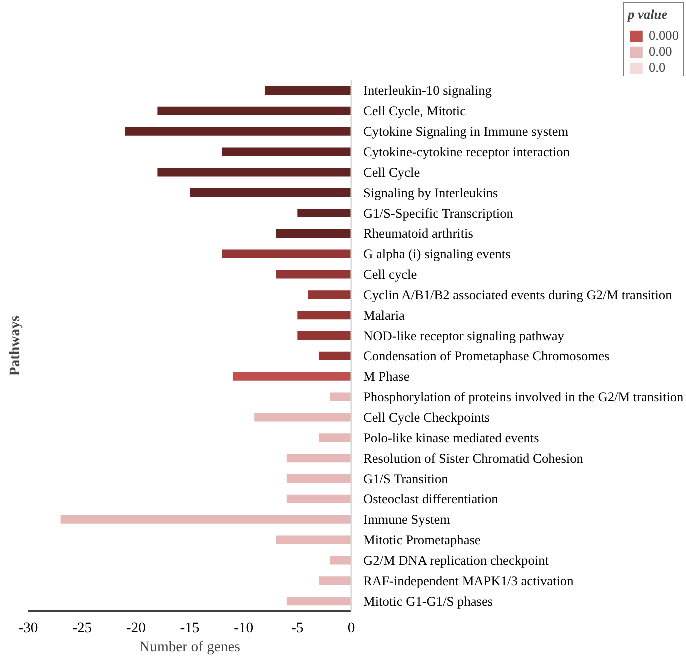 The image size is (686, 661). I want to click on y-tick-label: NOD-like receptor signaling pathway, so click(464, 336).